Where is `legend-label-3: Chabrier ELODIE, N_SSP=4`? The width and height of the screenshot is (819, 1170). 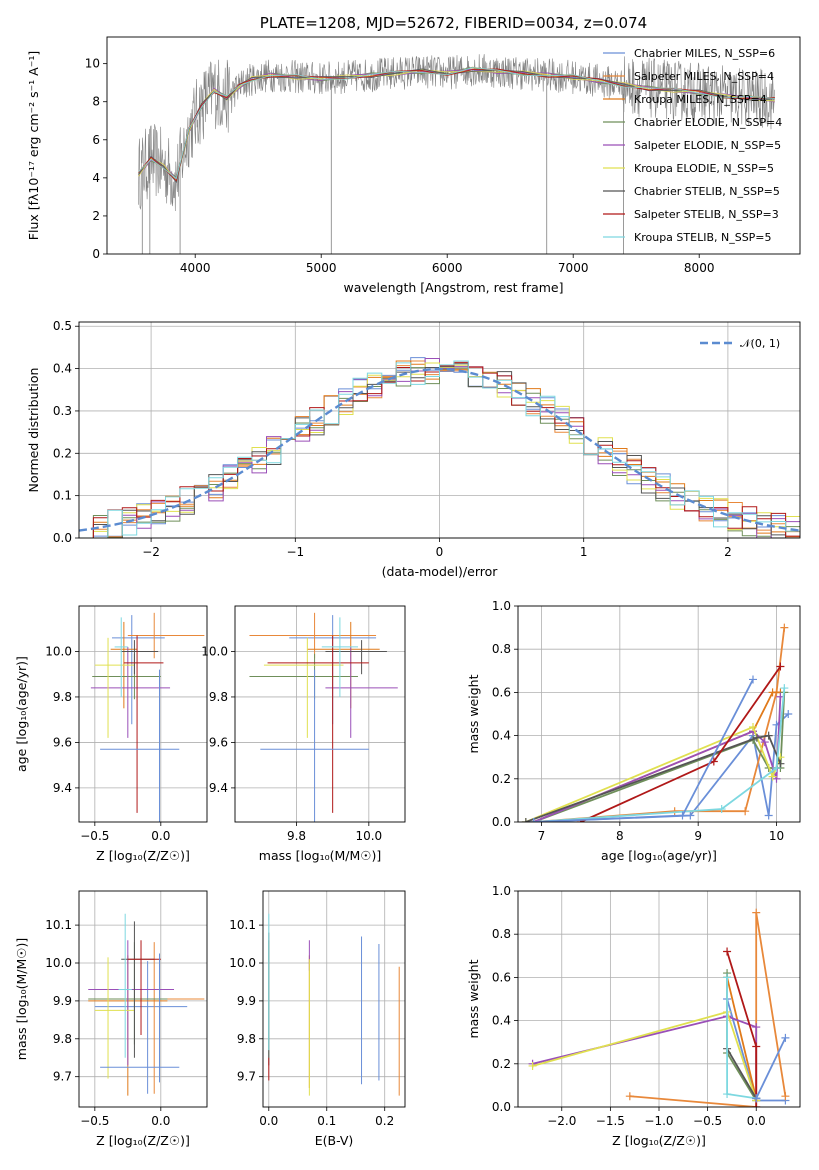 legend-label-3: Chabrier ELODIE, N_SSP=4 is located at coordinates (708, 122).